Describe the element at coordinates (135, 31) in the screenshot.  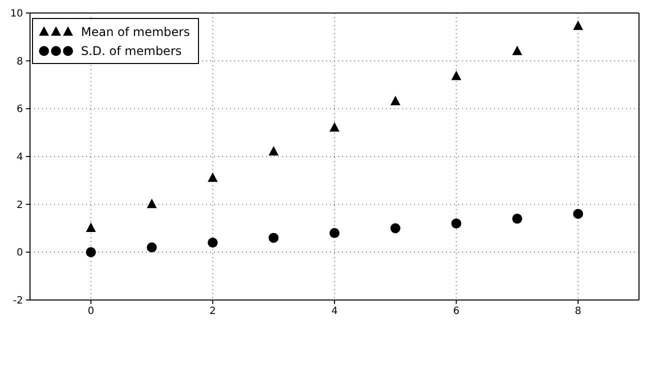
I see `legend-label: Mean of members` at that location.